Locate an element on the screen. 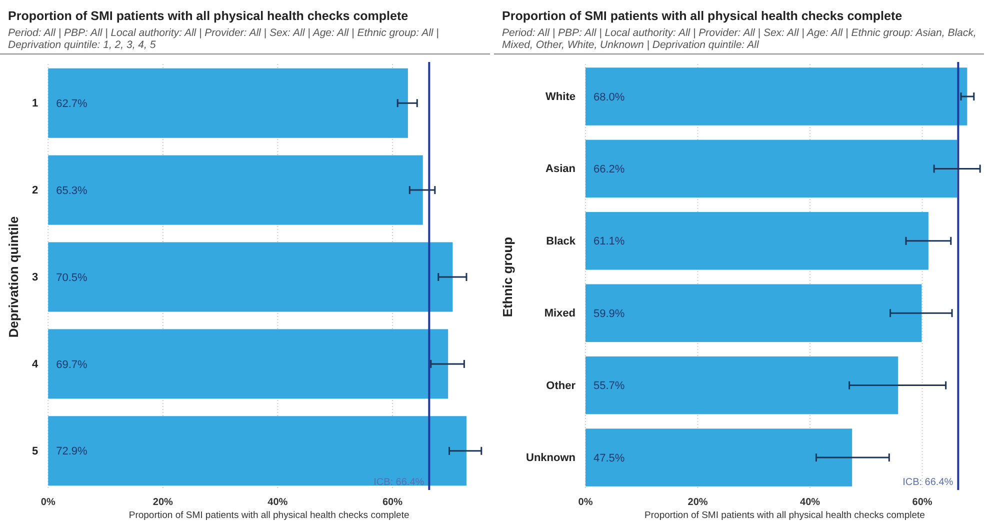 This screenshot has width=988, height=524. y-tick-label: 4 is located at coordinates (35, 364).